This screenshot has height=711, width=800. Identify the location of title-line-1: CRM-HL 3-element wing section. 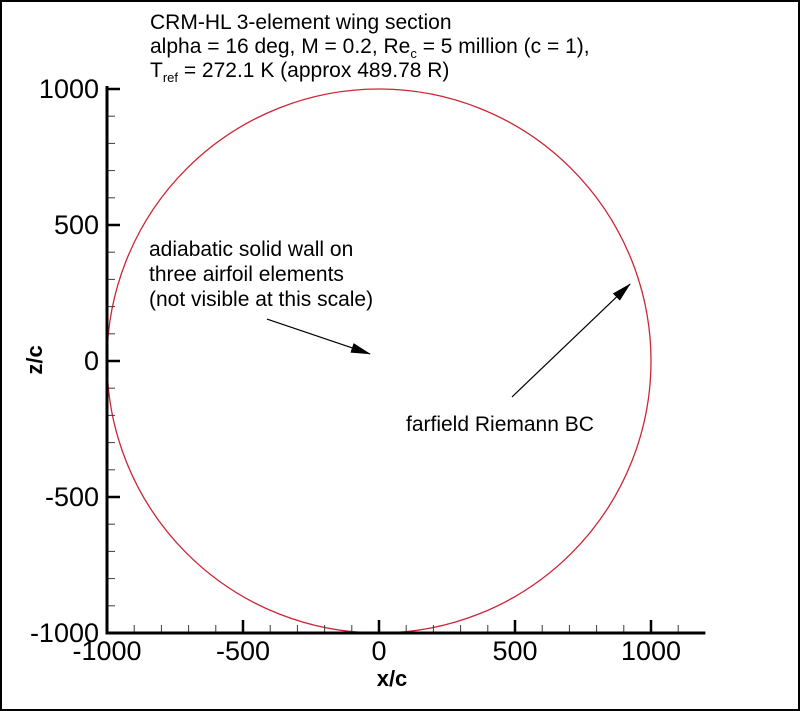
(301, 22).